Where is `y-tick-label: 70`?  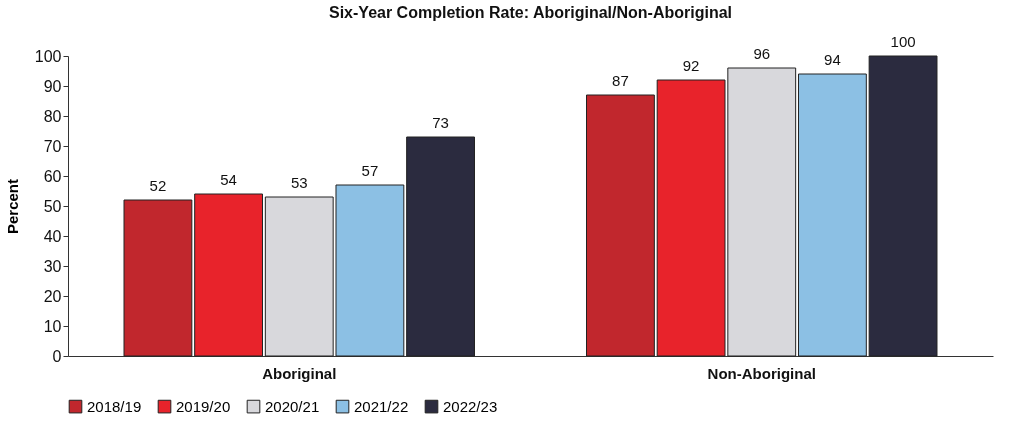 y-tick-label: 70 is located at coordinates (52, 146).